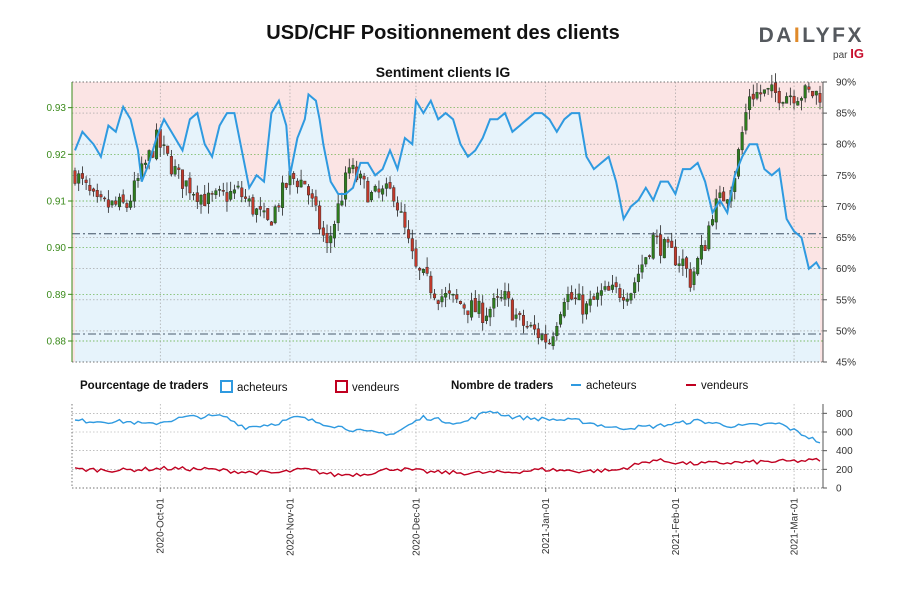 The height and width of the screenshot is (600, 900). Describe the element at coordinates (290, 527) in the screenshot. I see `date-tick-label: 2020-Nov-01` at that location.